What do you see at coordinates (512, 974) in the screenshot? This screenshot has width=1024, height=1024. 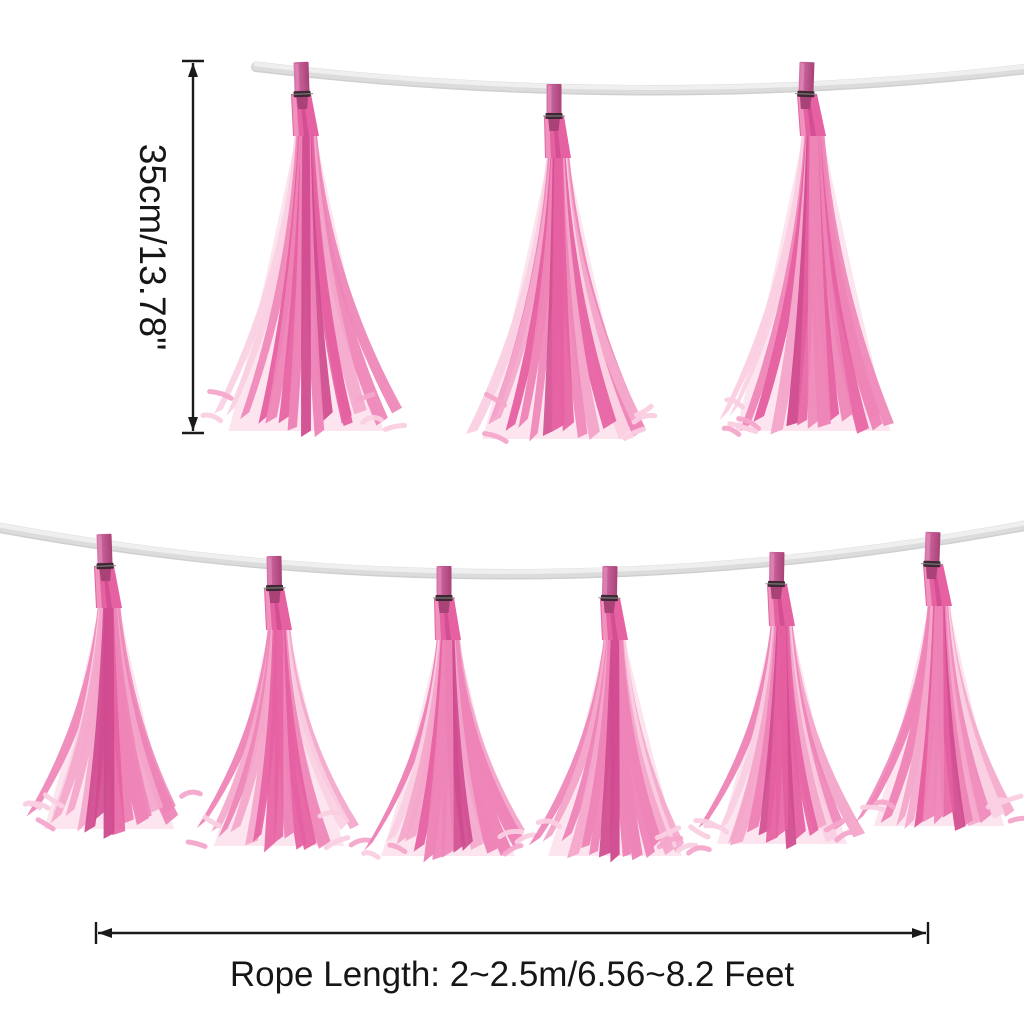 I see `rope-length-label: Rope Length: 2~2.5m/6.56~8.2 Feet` at bounding box center [512, 974].